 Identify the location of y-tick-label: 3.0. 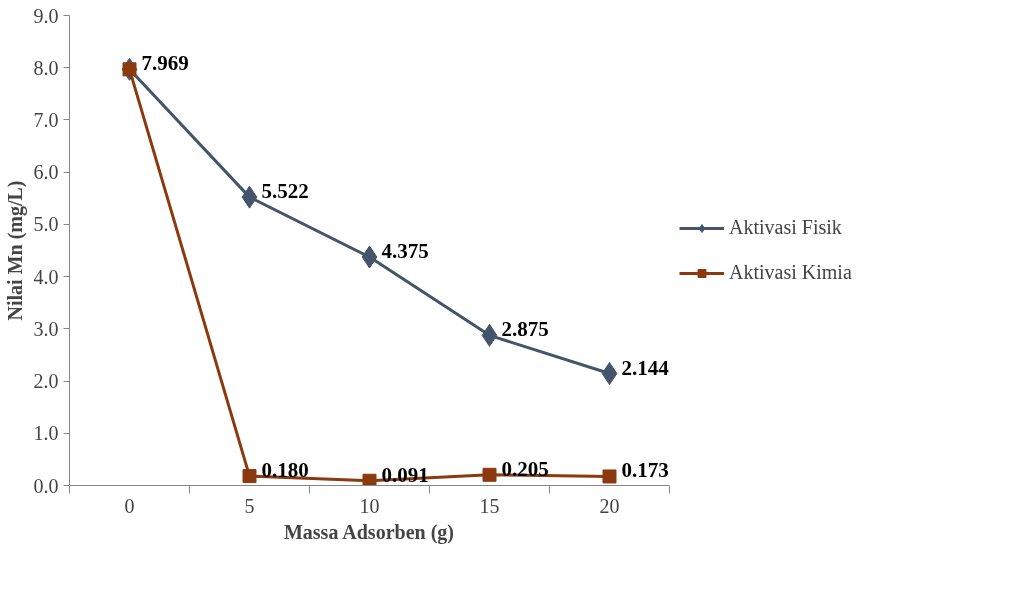
(46, 328).